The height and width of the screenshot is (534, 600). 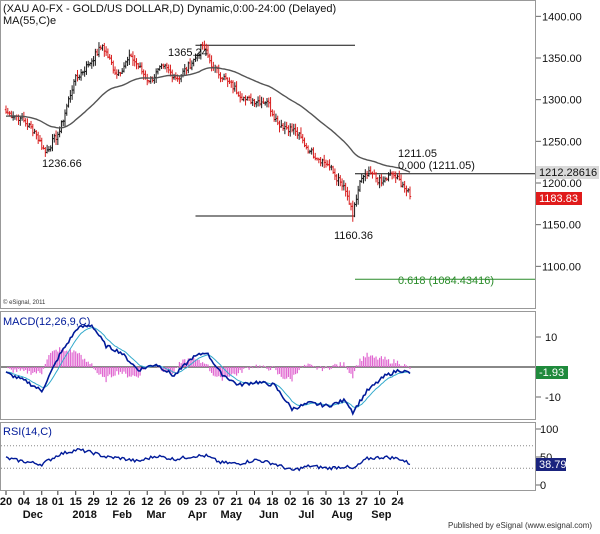 I want to click on copyright-text: © eSignal, 2011, so click(x=24, y=302).